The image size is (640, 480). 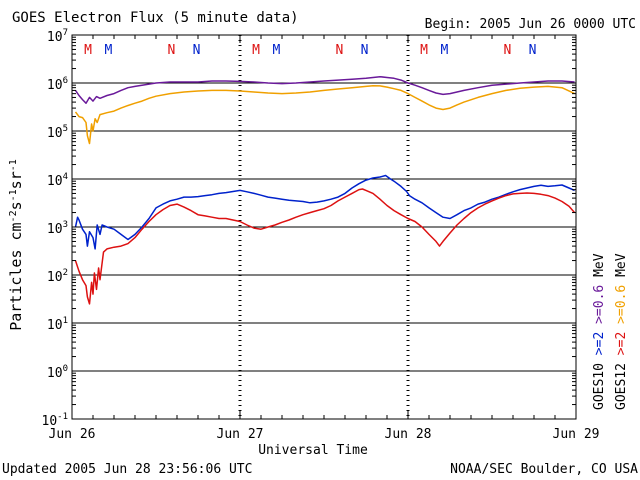 I want to click on updated-timestamp: Updated 2005 Jun 28 23:56:06 UTC, so click(x=127, y=469).